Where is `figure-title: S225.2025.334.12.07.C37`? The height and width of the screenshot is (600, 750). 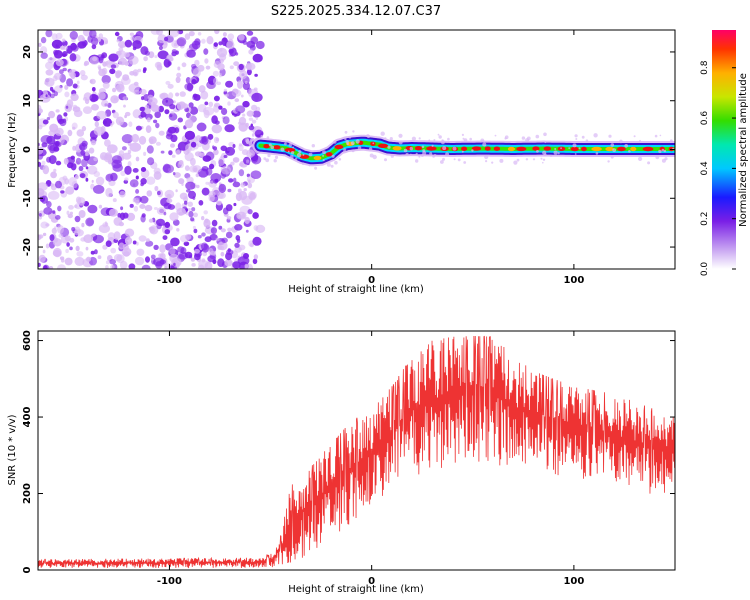
figure-title: S225.2025.334.12.07.C37 is located at coordinates (356, 11).